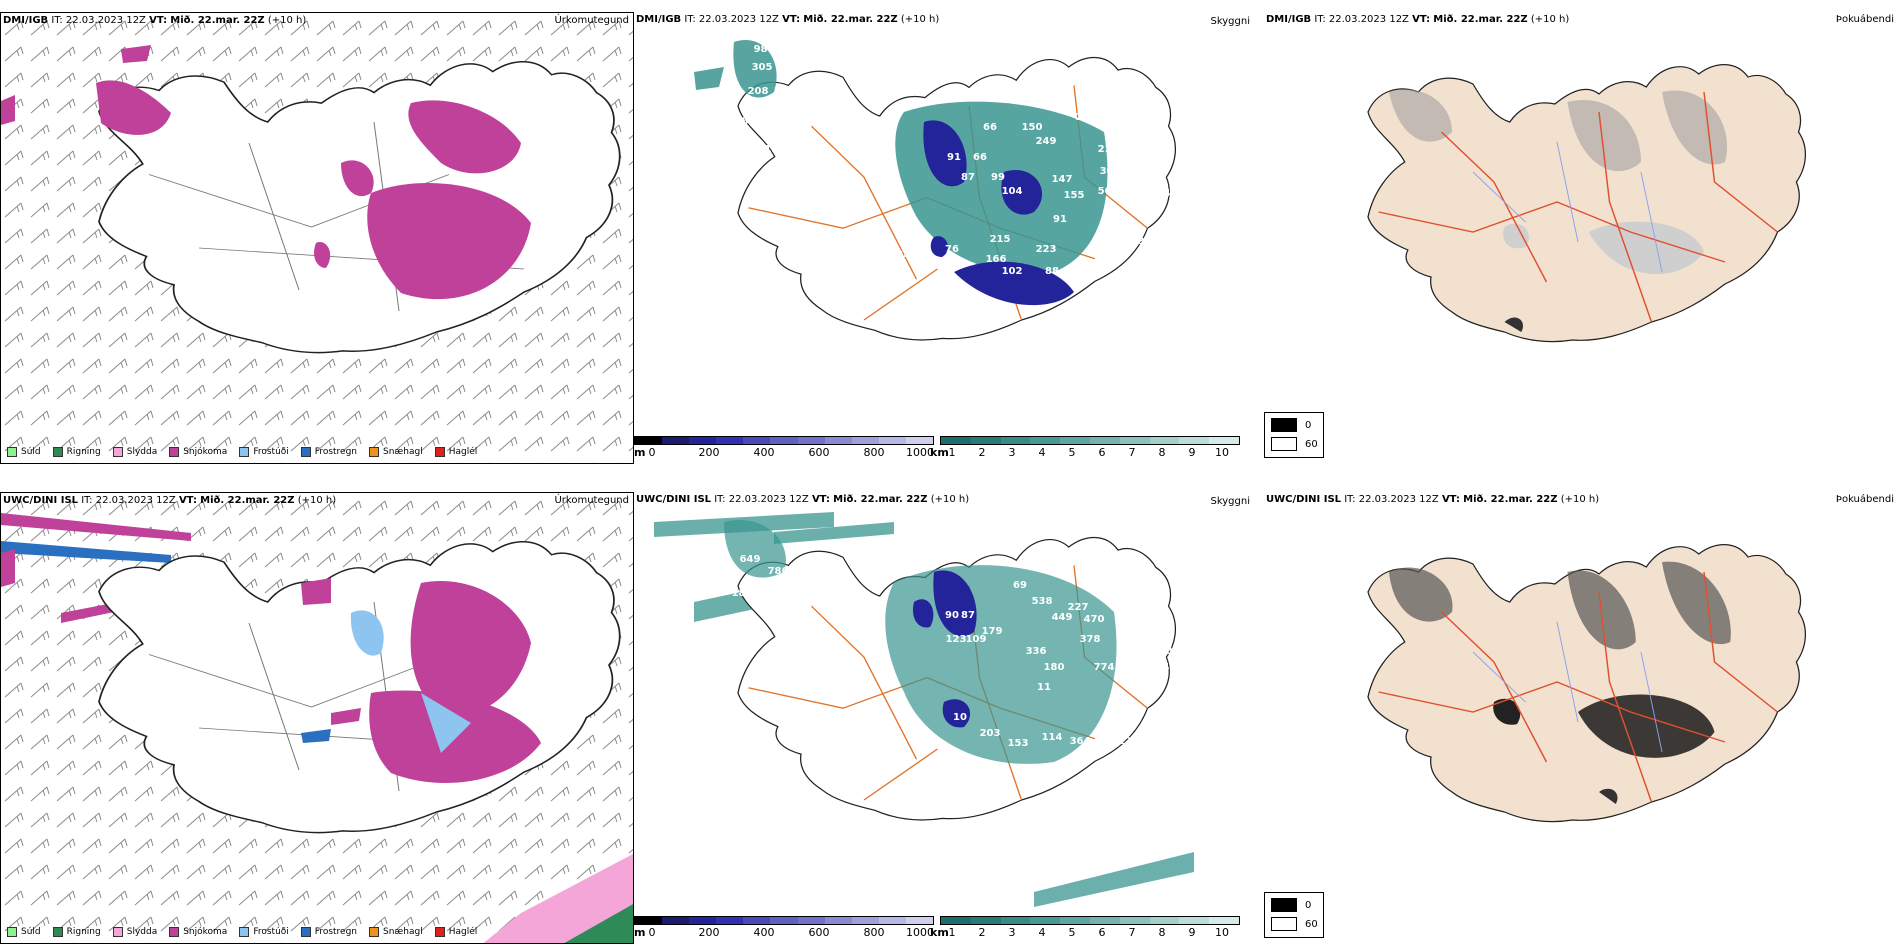  What do you see at coordinates (336, 452) in the screenshot?
I see `legend-label: Frostregn` at bounding box center [336, 452].